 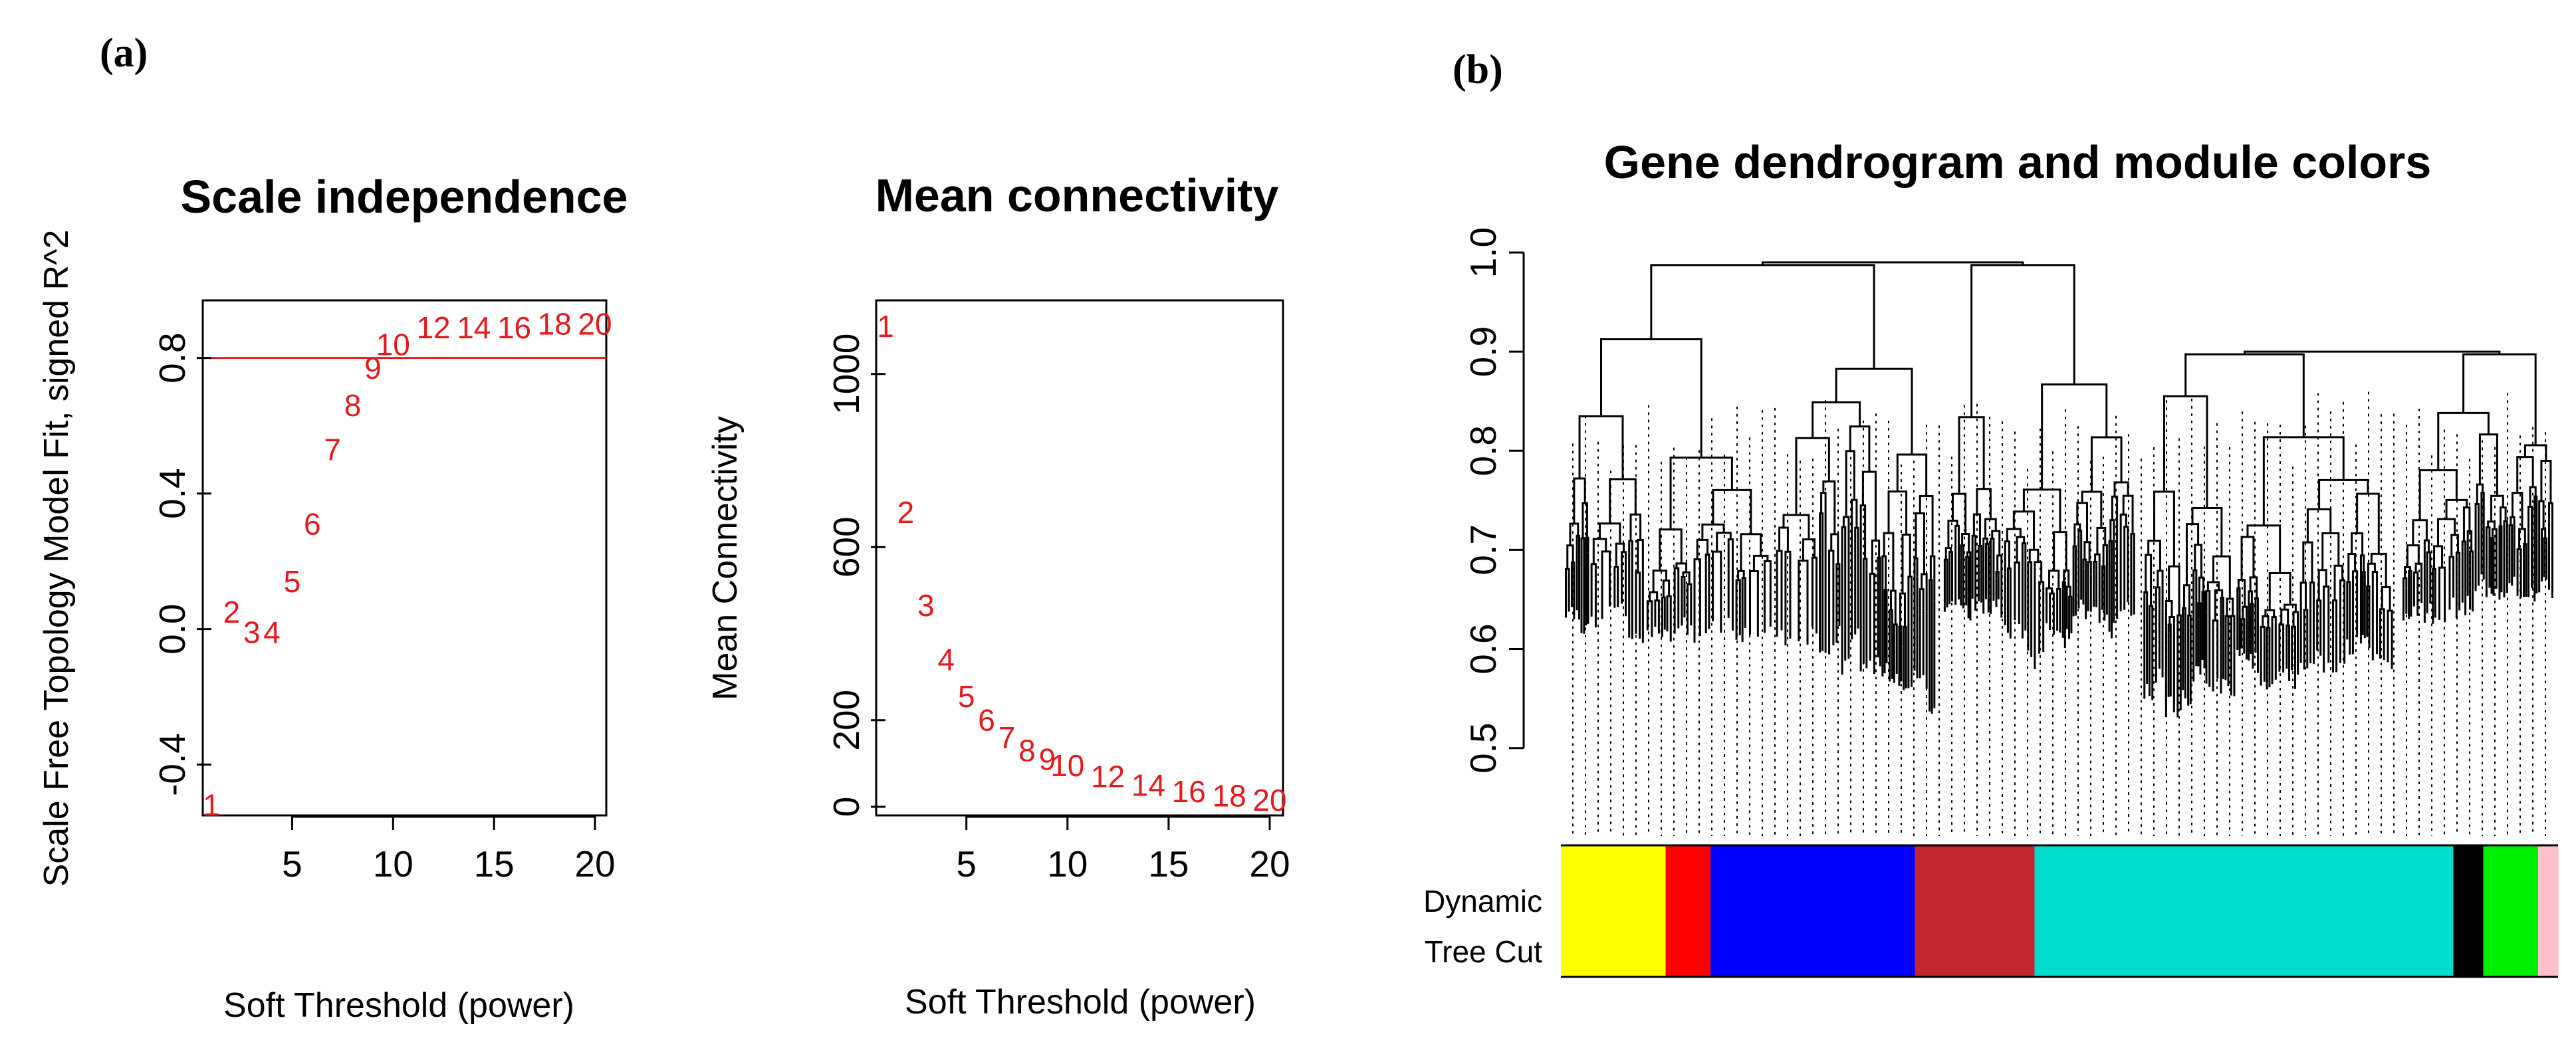 What do you see at coordinates (172, 764) in the screenshot?
I see `y-tick-label: -0.4` at bounding box center [172, 764].